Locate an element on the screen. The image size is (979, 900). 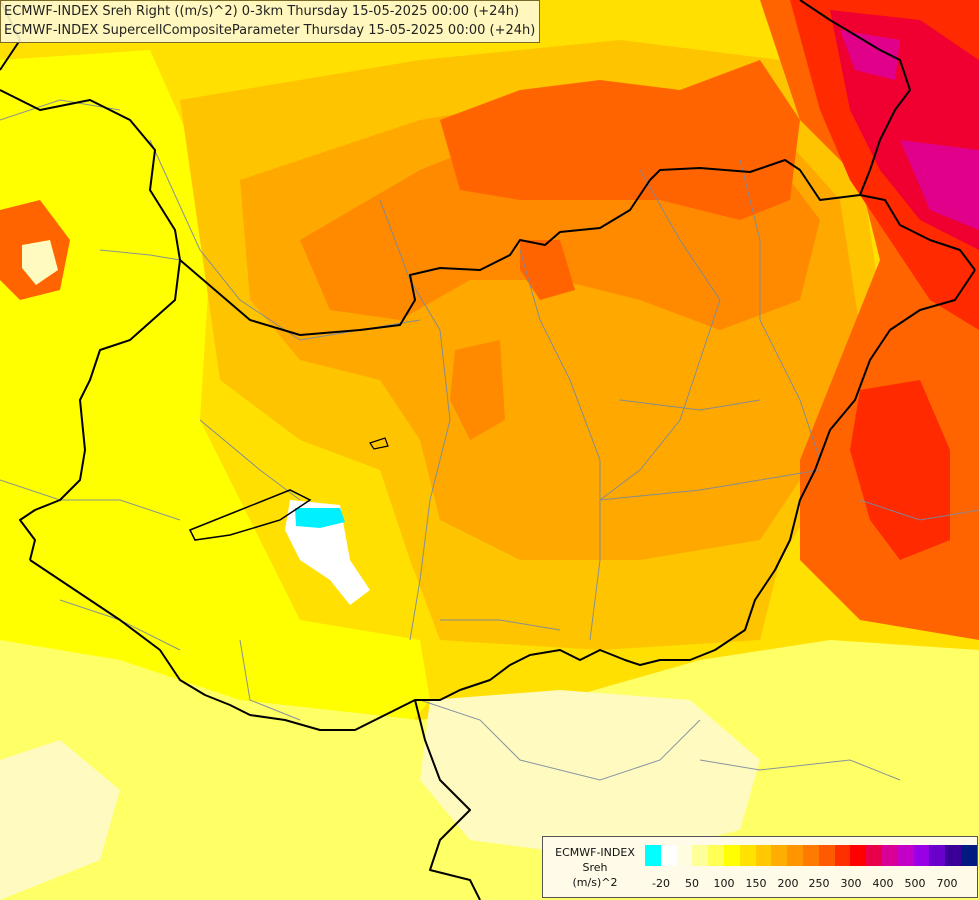
legend-ticks: -20 50 100 150 200 250 300 400 500 700 is located at coordinates (810, 884).